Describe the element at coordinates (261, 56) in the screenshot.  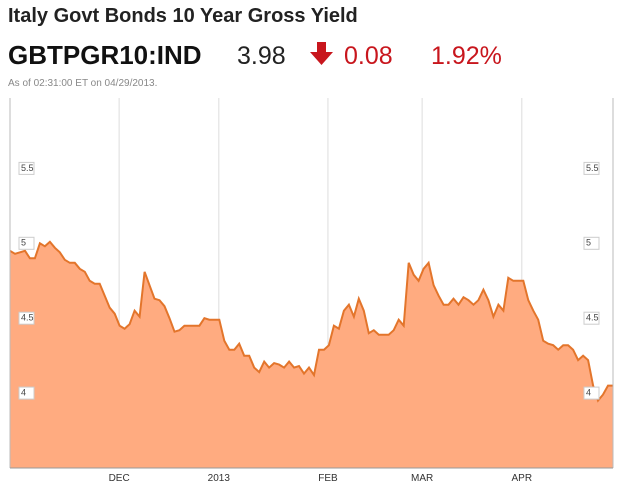
I see `price: 3.98` at that location.